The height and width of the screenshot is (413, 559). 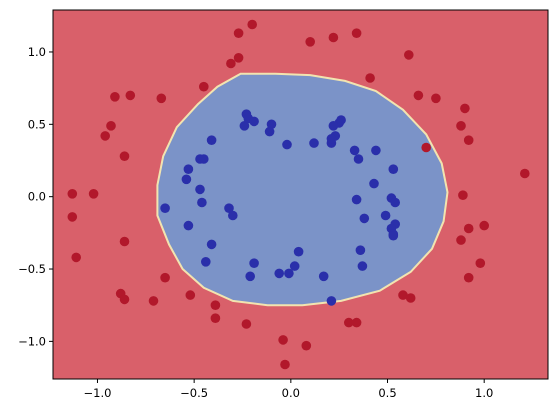 What do you see at coordinates (98, 393) in the screenshot?
I see `x-tick-label: −1.0` at bounding box center [98, 393].